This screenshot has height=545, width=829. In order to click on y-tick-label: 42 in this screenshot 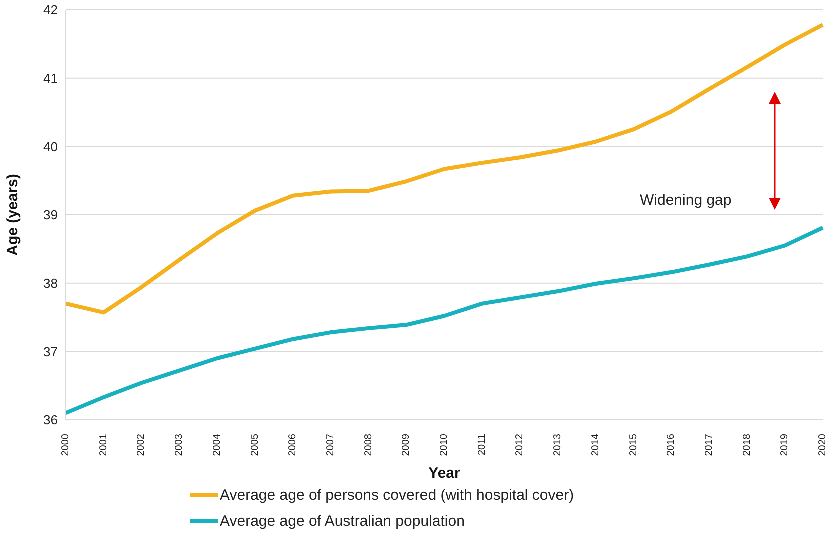, I will do `click(51, 10)`.